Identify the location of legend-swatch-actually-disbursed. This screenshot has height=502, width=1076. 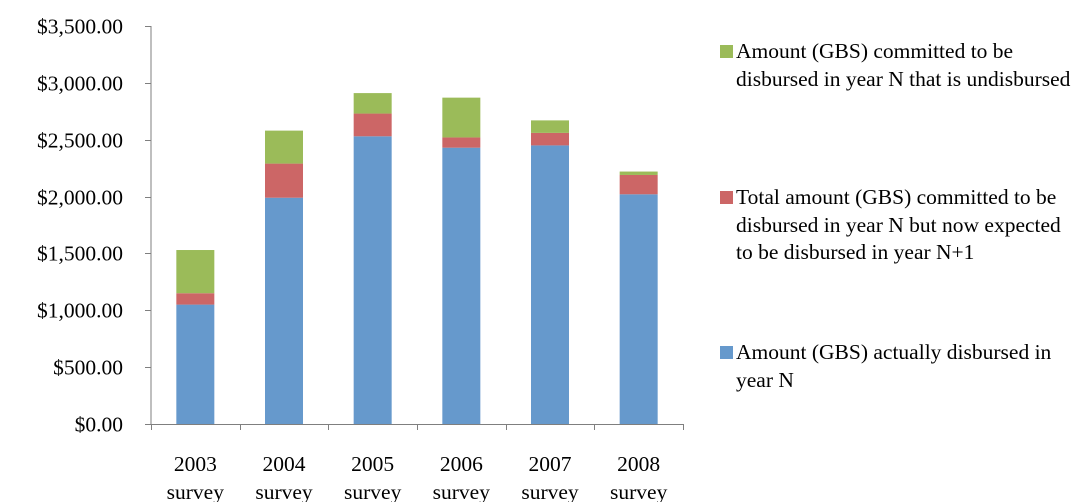
(726, 352).